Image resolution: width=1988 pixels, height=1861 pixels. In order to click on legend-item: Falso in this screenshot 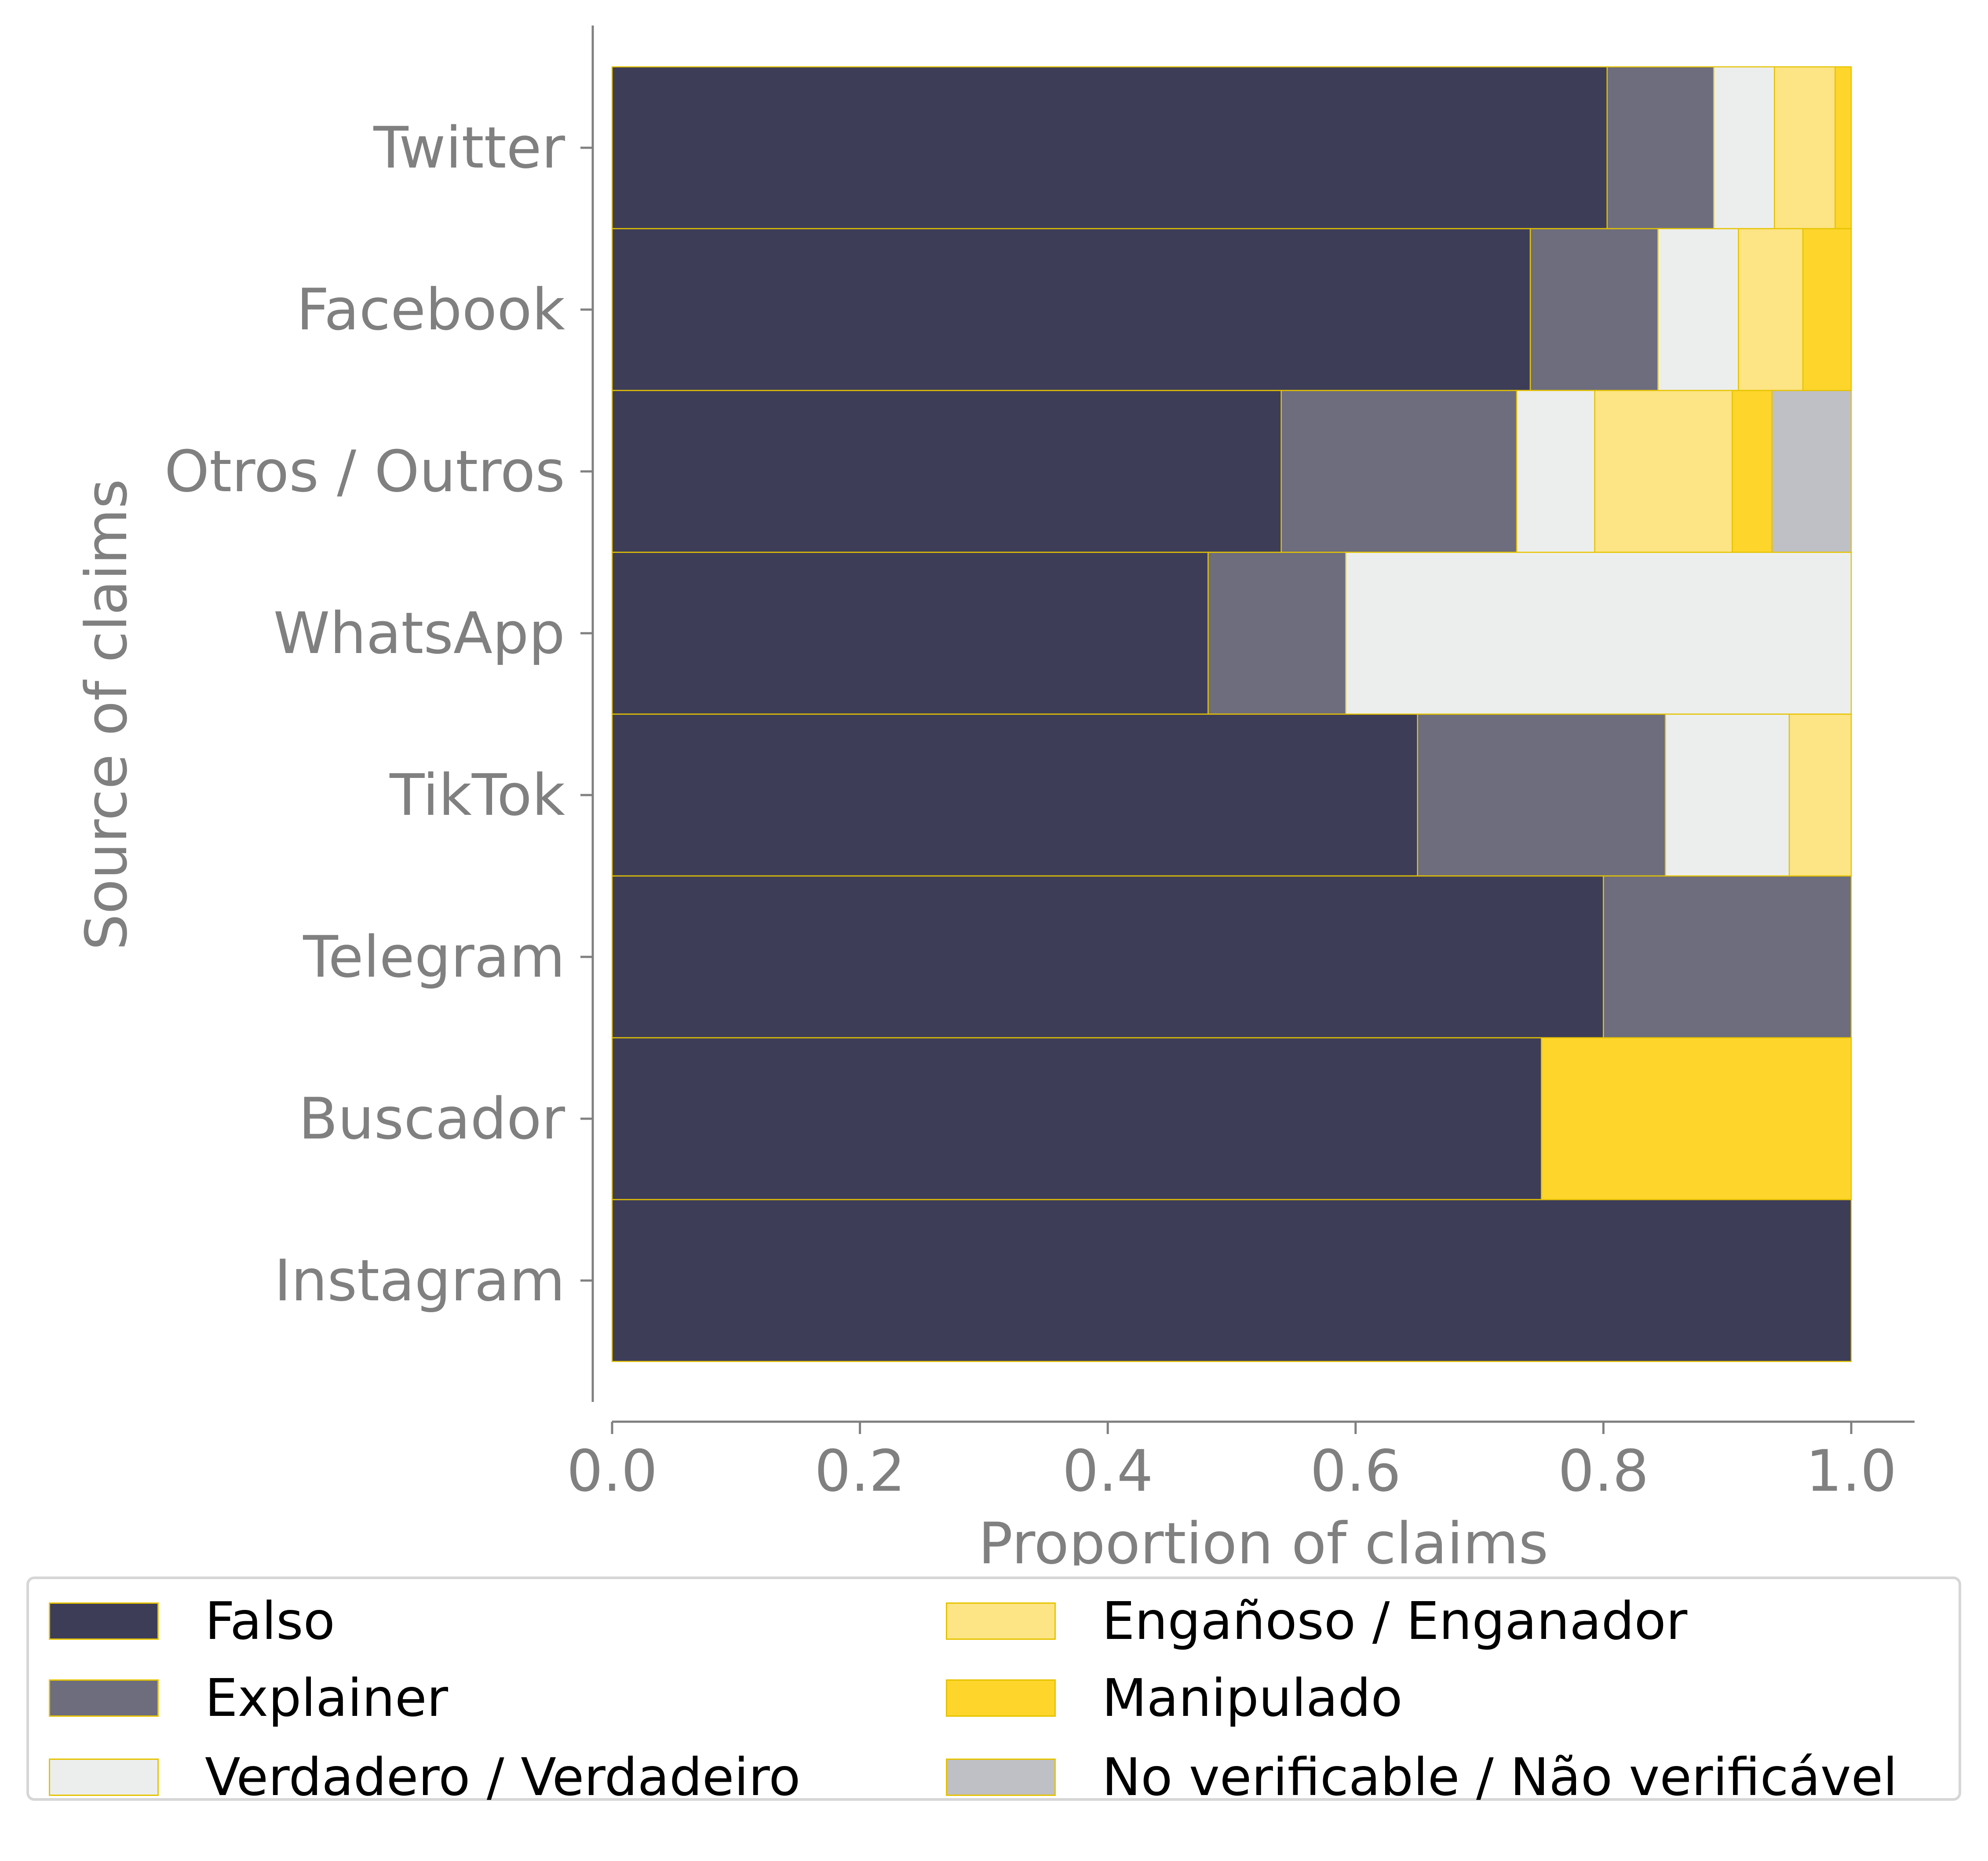, I will do `click(192, 1621)`.